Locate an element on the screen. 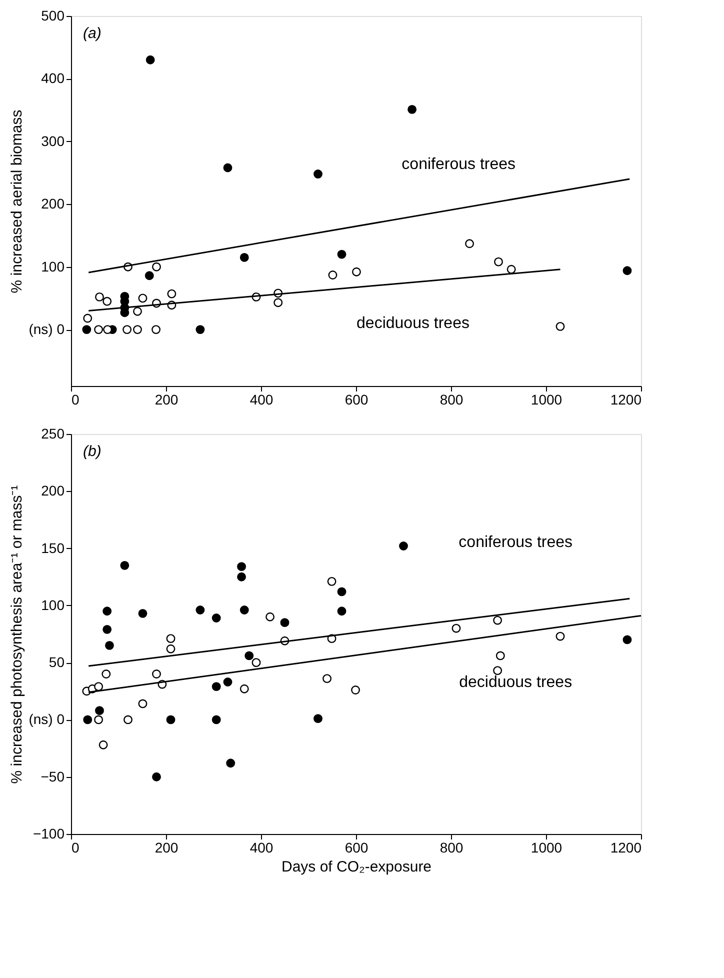  x-axis-title: Days of CO₂-exposure is located at coordinates (356, 867).